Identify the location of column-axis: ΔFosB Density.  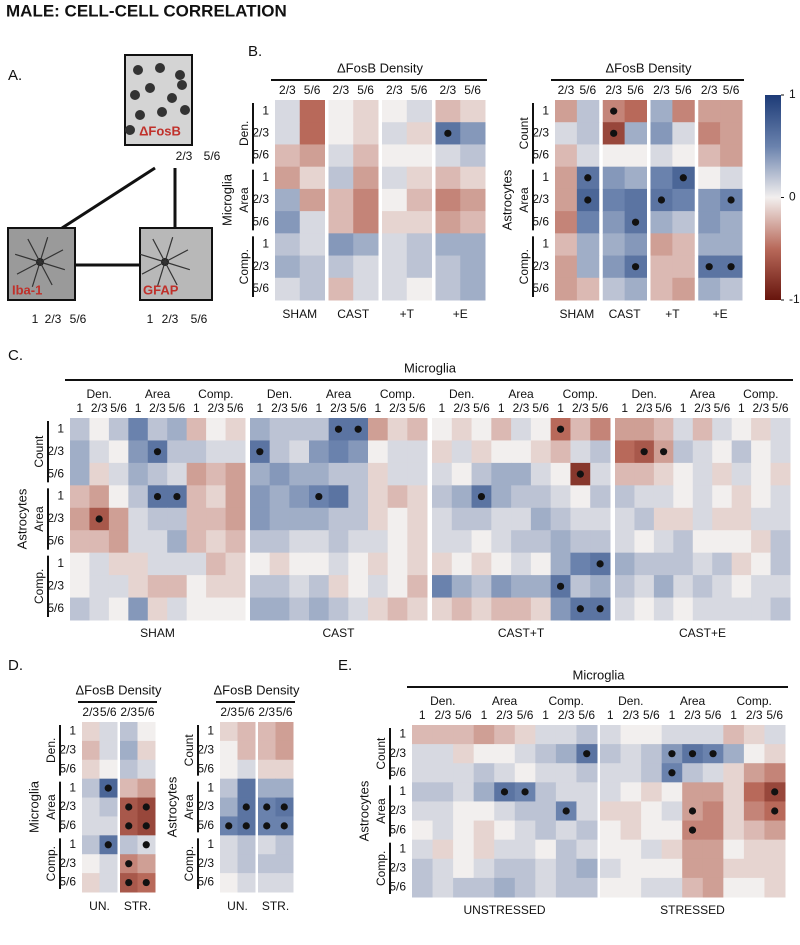
(649, 67).